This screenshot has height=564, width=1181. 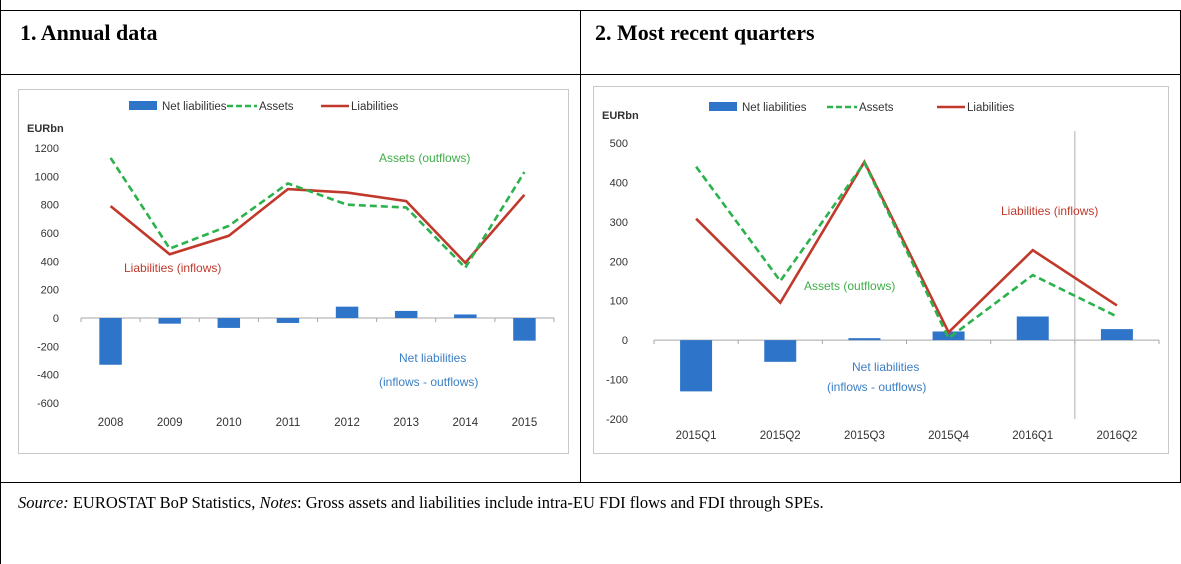 What do you see at coordinates (89, 32) in the screenshot?
I see `panel-title-annual: 1. Annual data` at bounding box center [89, 32].